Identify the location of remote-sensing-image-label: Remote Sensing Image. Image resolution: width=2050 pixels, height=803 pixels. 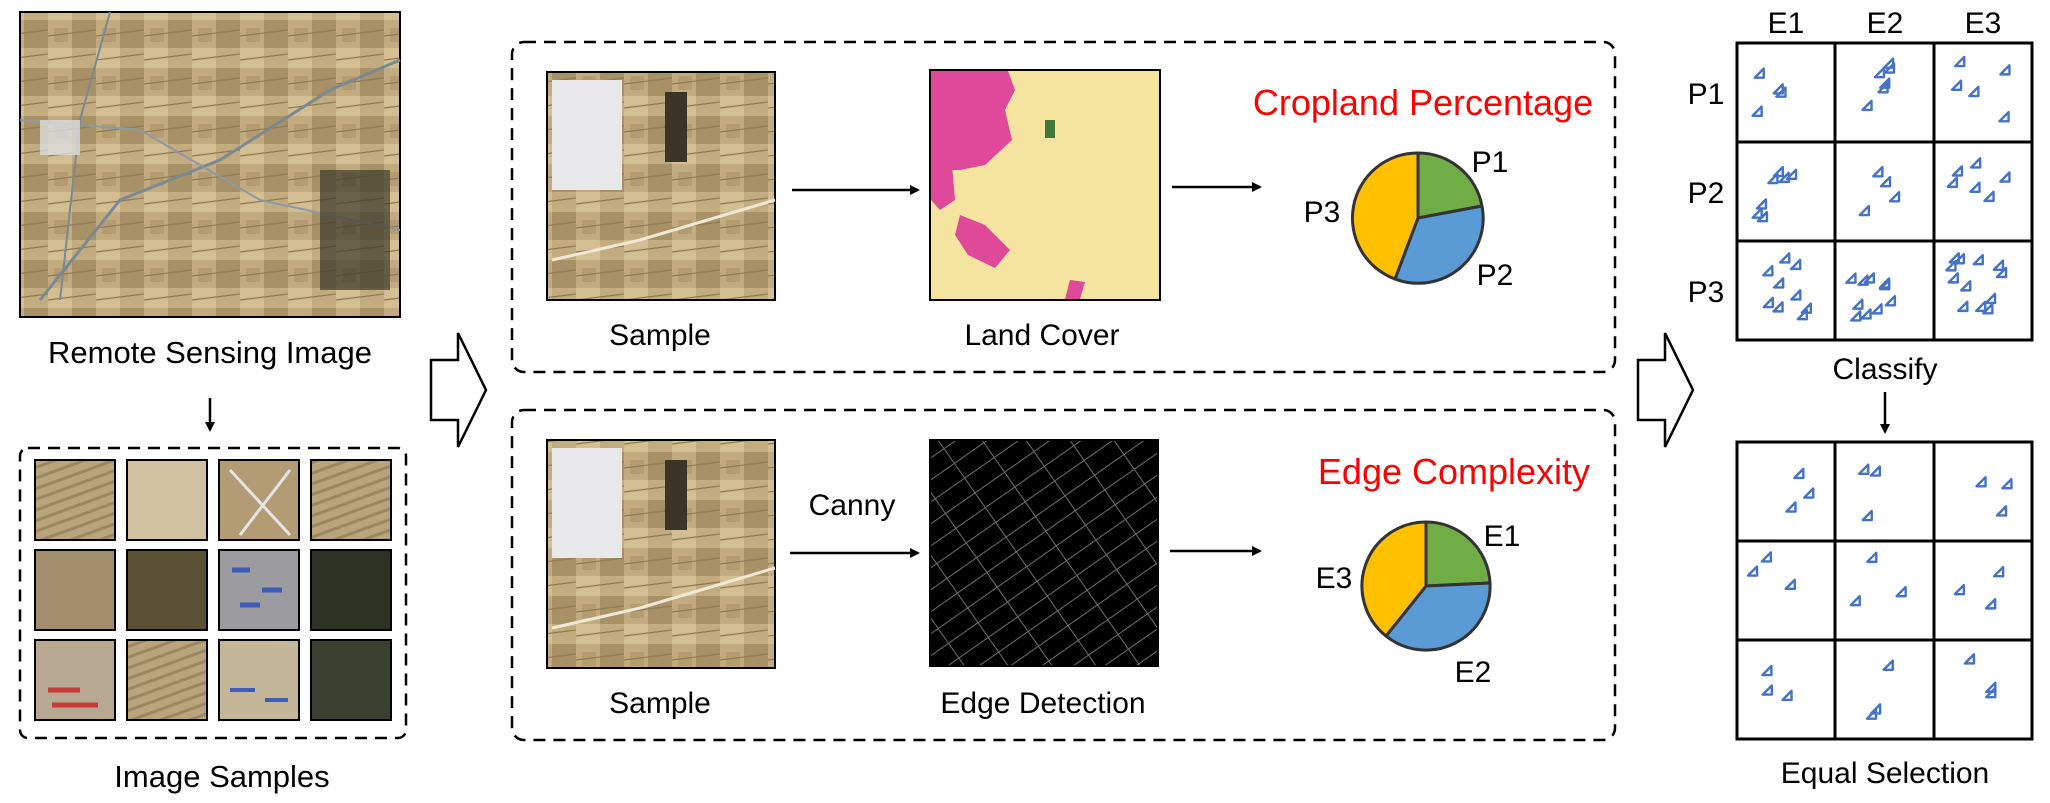
(210, 352).